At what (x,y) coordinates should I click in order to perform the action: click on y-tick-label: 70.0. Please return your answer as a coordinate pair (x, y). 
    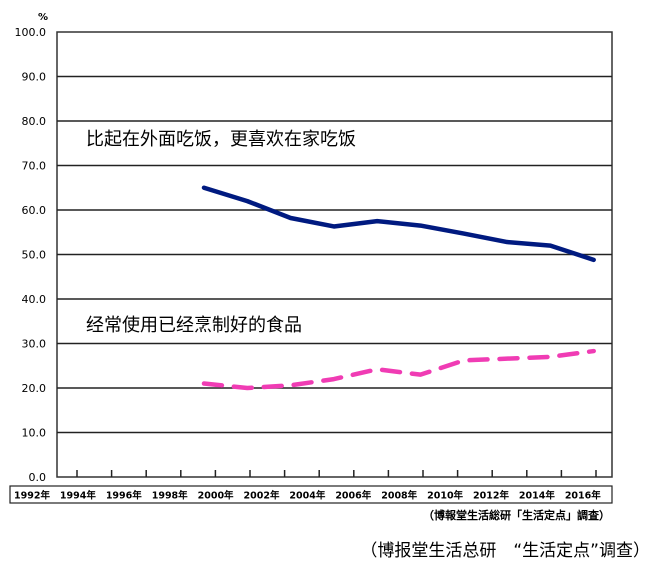
    Looking at the image, I should click on (34, 166).